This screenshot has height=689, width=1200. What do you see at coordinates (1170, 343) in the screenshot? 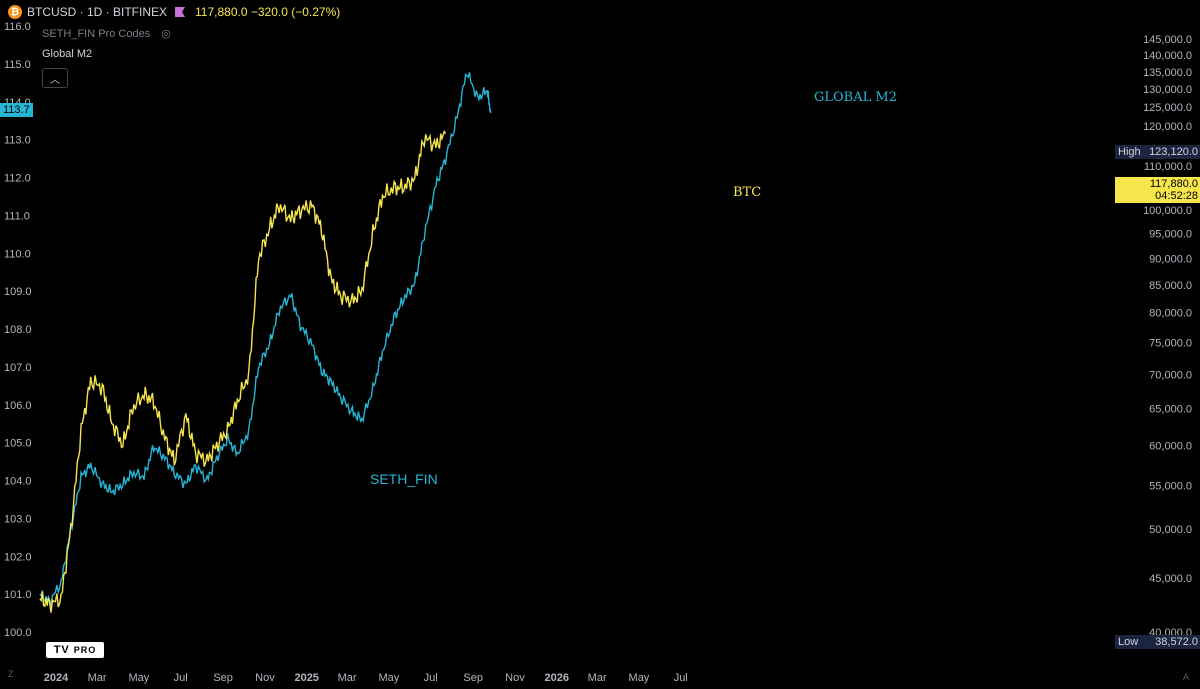
I see `right-tick-label: 75,000.0` at bounding box center [1170, 343].